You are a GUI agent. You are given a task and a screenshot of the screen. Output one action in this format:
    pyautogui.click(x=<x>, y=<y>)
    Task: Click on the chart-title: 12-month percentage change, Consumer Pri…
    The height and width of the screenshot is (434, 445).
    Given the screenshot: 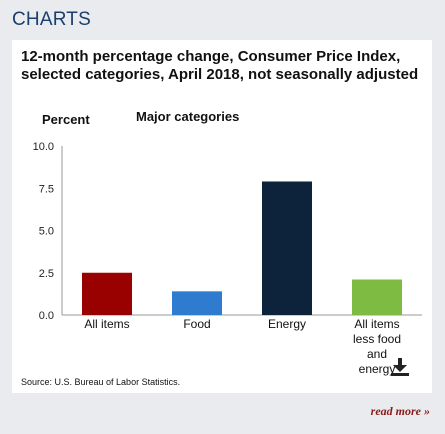 What is the action you would take?
    pyautogui.click(x=220, y=65)
    